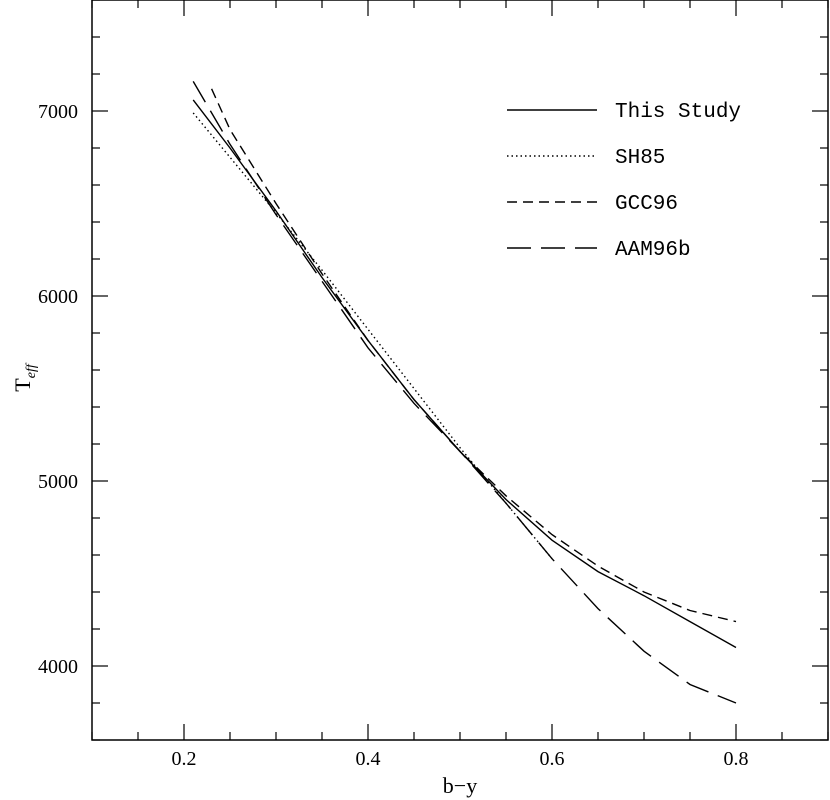  Describe the element at coordinates (58, 297) in the screenshot. I see `y-tick-label: 6000` at that location.